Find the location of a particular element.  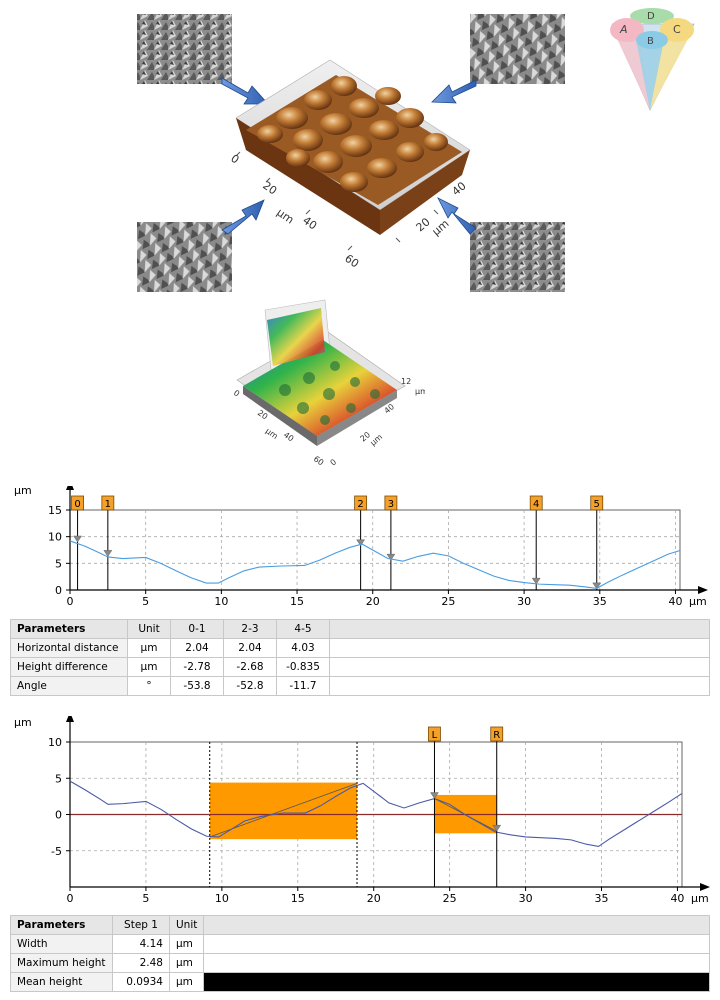

table2-cell: 4.14 is located at coordinates (141, 944).